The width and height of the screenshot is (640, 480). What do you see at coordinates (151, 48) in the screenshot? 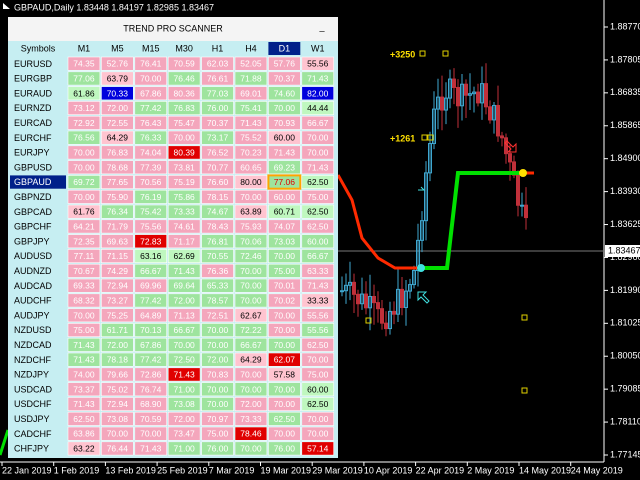
I see `column-header: M15` at bounding box center [151, 48].